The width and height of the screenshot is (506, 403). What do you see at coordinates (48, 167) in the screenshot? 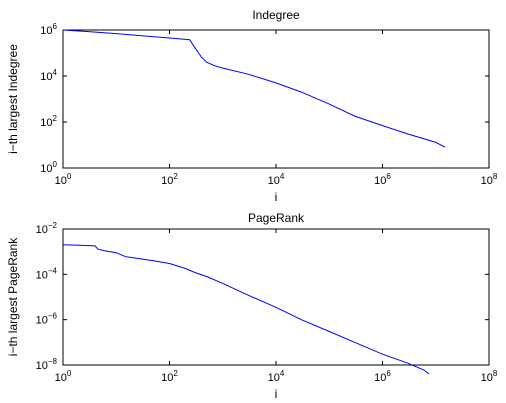
I see `y-tick-label: 10⁰` at bounding box center [48, 167].